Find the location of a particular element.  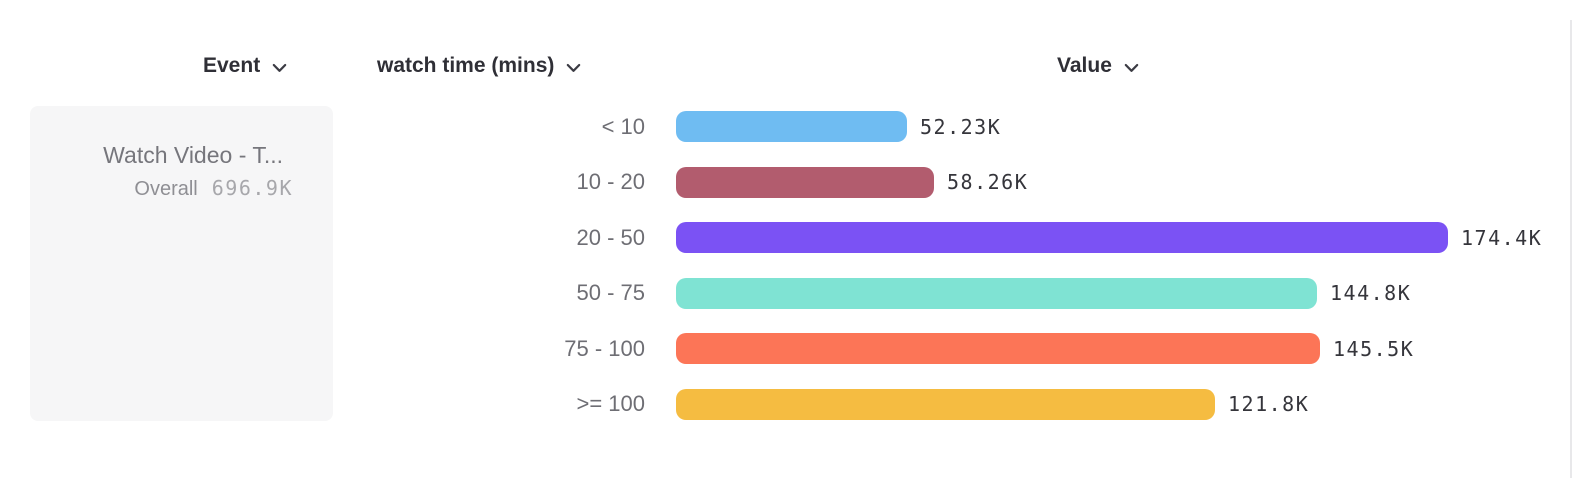

column-header-watch-time: watch time (mins) is located at coordinates (479, 66).